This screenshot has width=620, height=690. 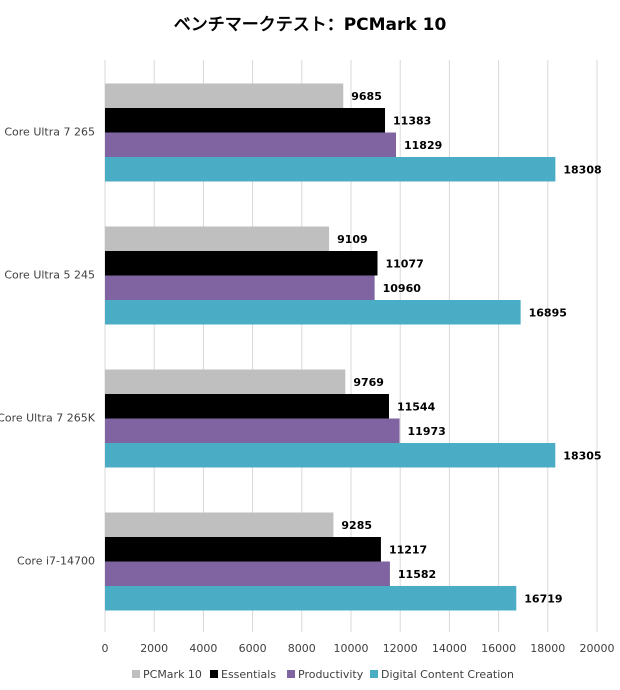 What do you see at coordinates (543, 598) in the screenshot?
I see `data-label: 16719` at bounding box center [543, 598].